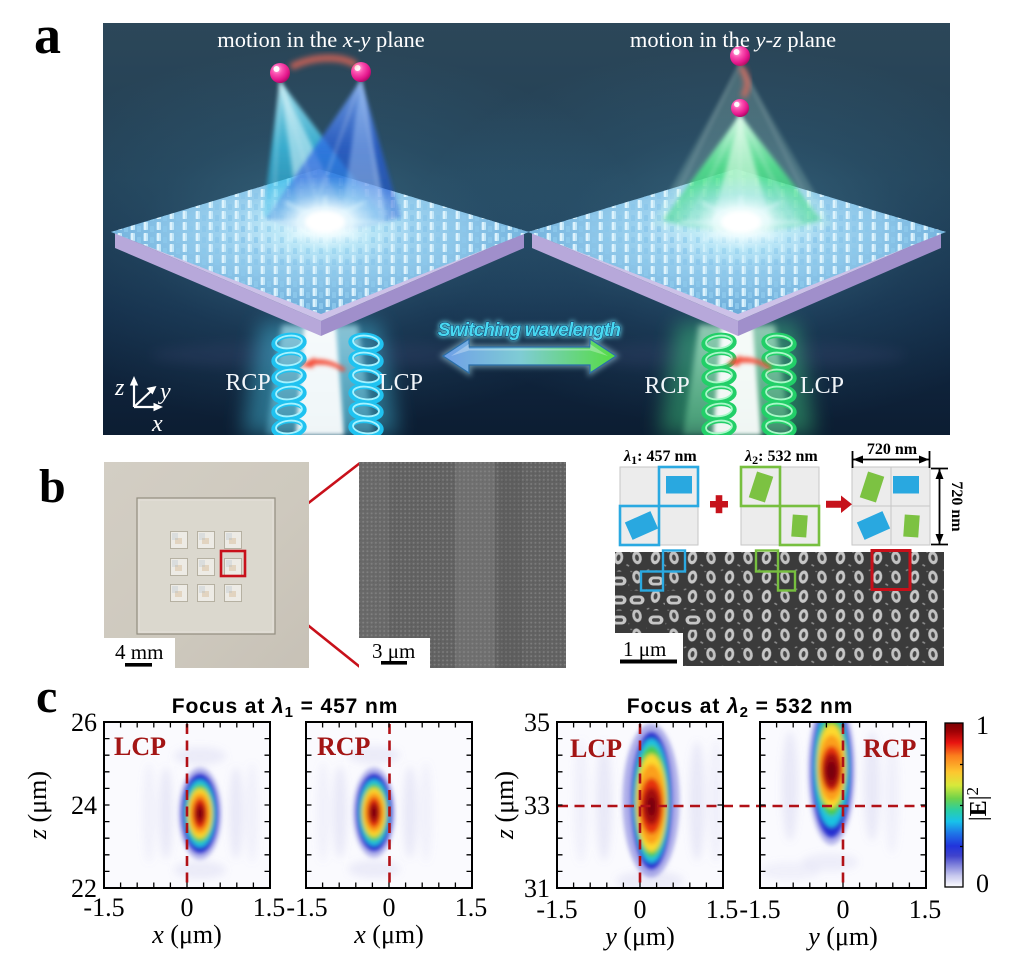 The width and height of the screenshot is (1024, 966). Describe the element at coordinates (164, 392) in the screenshot. I see `svg-text: y` at that location.